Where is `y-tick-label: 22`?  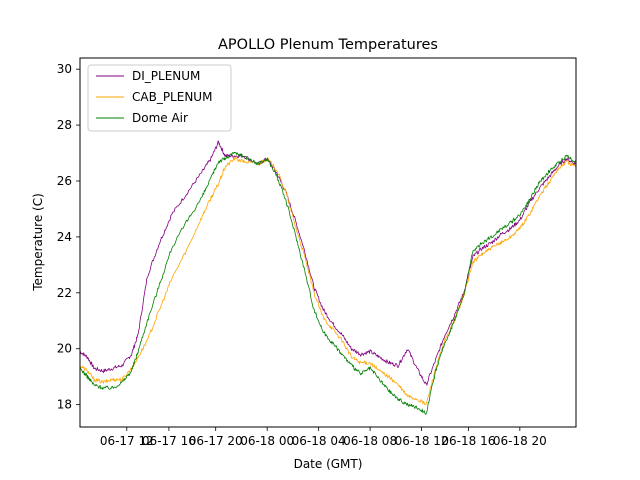 y-tick-label: 22 is located at coordinates (64, 293).